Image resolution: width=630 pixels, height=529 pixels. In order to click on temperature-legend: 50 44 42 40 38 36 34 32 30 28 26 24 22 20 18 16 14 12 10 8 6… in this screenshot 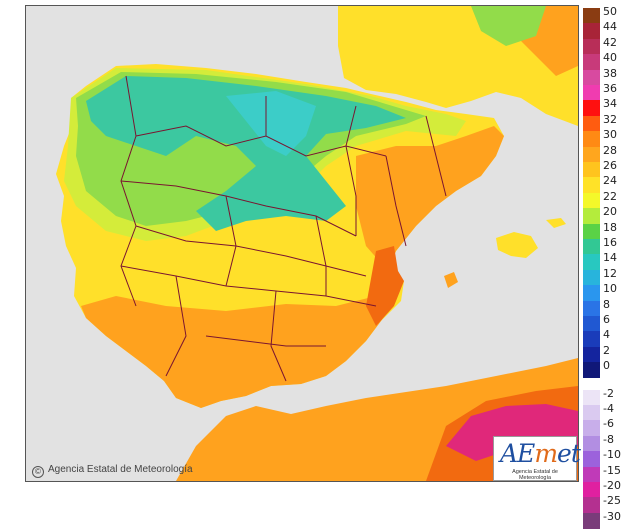, I will do `click(605, 267)`.